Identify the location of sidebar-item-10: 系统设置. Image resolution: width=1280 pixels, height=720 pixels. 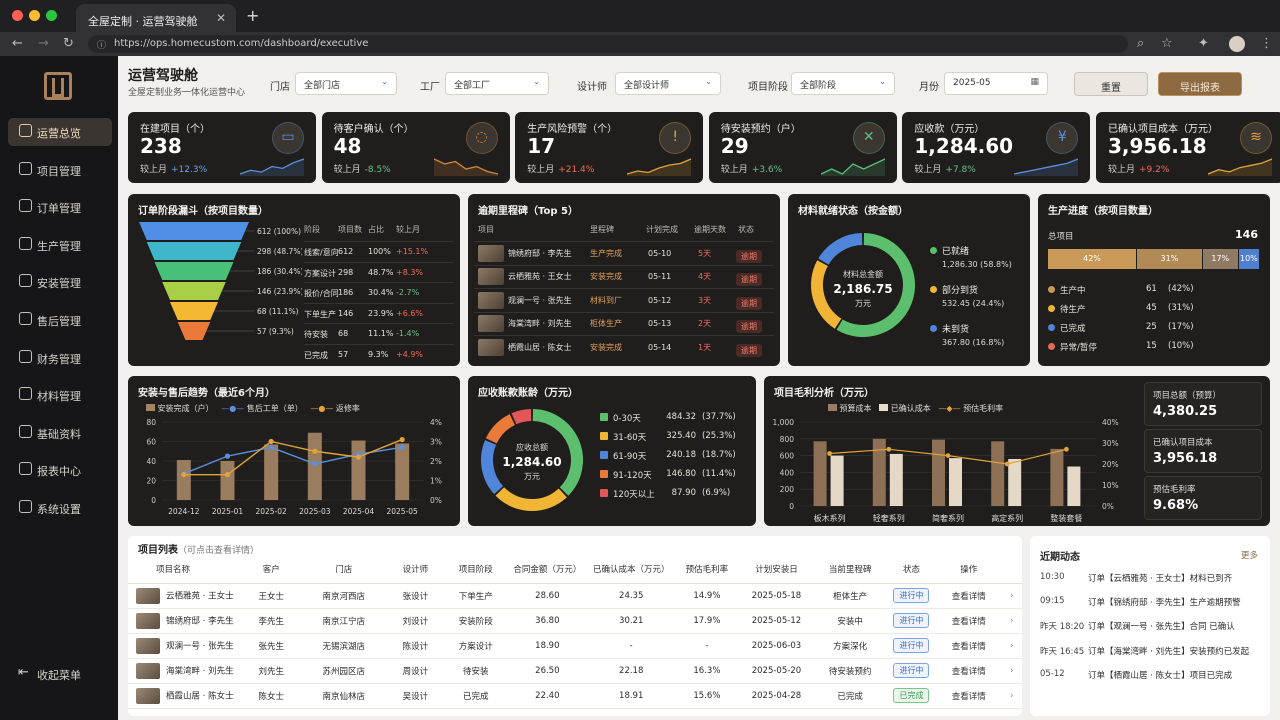
(60, 508).